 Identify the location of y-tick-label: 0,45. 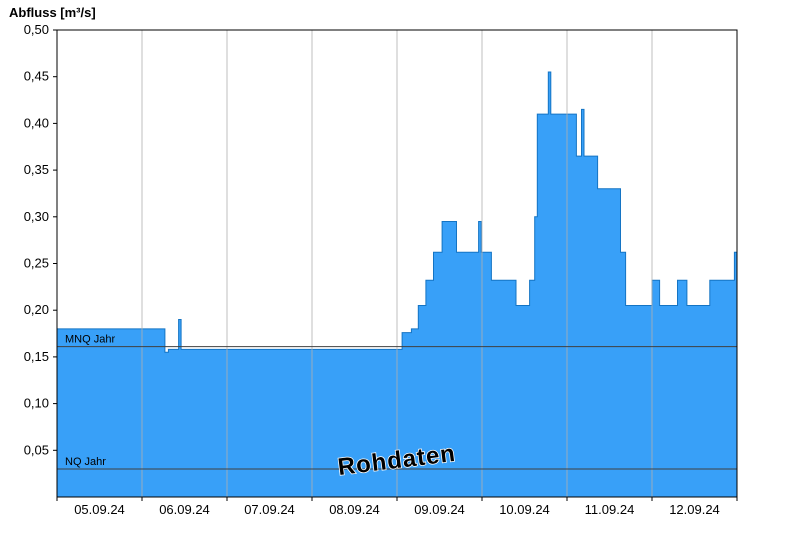
(36, 76).